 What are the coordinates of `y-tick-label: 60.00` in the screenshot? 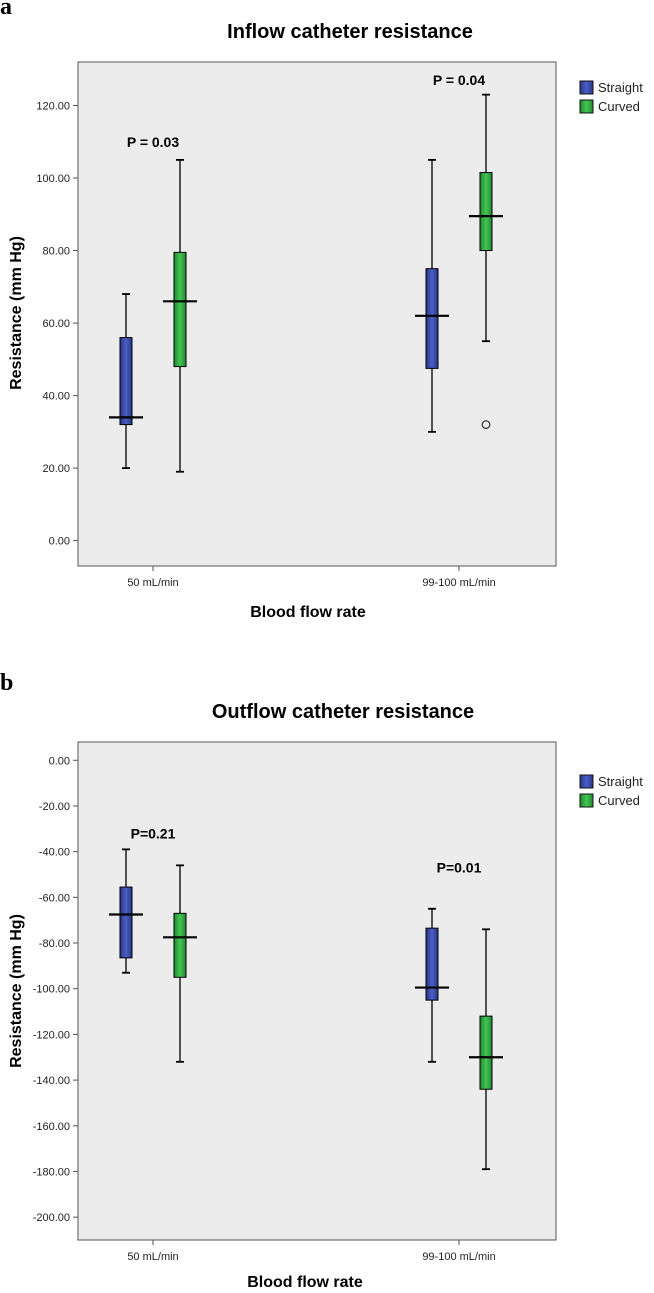 It's located at (56, 324).